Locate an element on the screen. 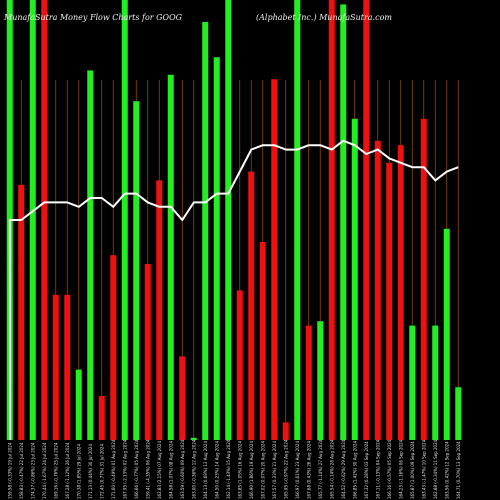  x-tick-label: 163.43 (-1.47%) 10 Sep 2024 is located at coordinates (423, 469).